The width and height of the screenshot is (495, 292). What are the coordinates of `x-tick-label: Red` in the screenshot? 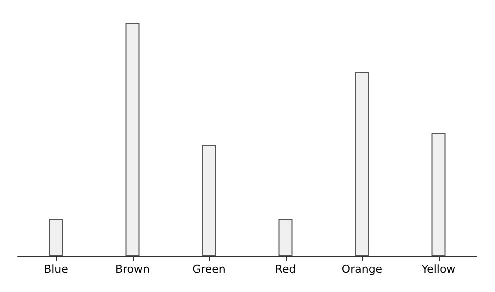 It's located at (285, 269).